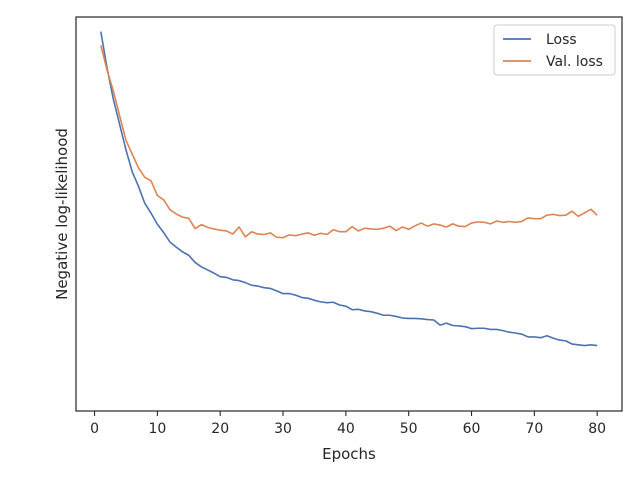 The image size is (640, 480). I want to click on x-tick-label: 30, so click(283, 429).